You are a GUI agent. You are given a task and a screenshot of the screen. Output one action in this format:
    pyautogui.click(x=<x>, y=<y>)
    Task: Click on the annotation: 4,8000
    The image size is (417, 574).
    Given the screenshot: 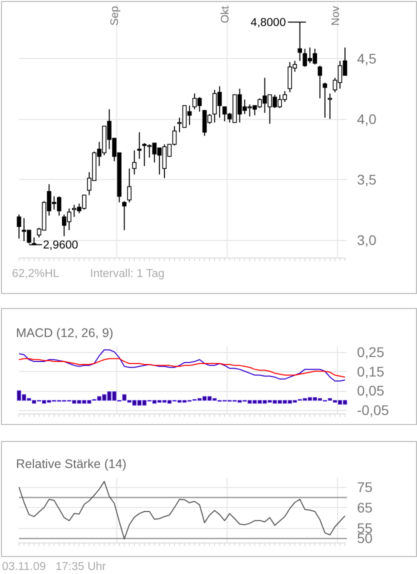 What is the action you would take?
    pyautogui.click(x=268, y=23)
    